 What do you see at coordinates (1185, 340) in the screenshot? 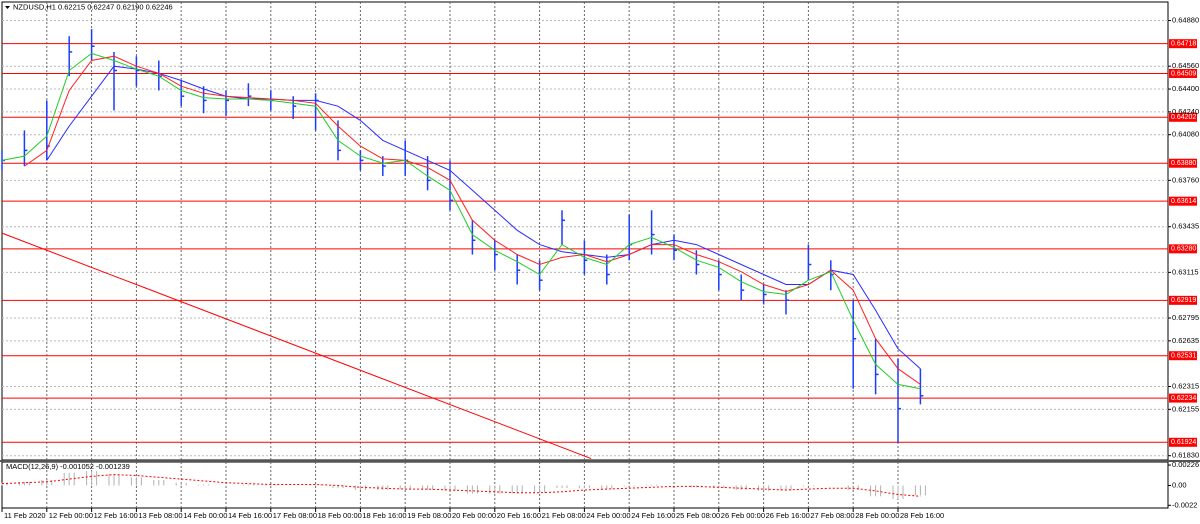
I see `y-tick-label: 0.62635` at bounding box center [1185, 340].